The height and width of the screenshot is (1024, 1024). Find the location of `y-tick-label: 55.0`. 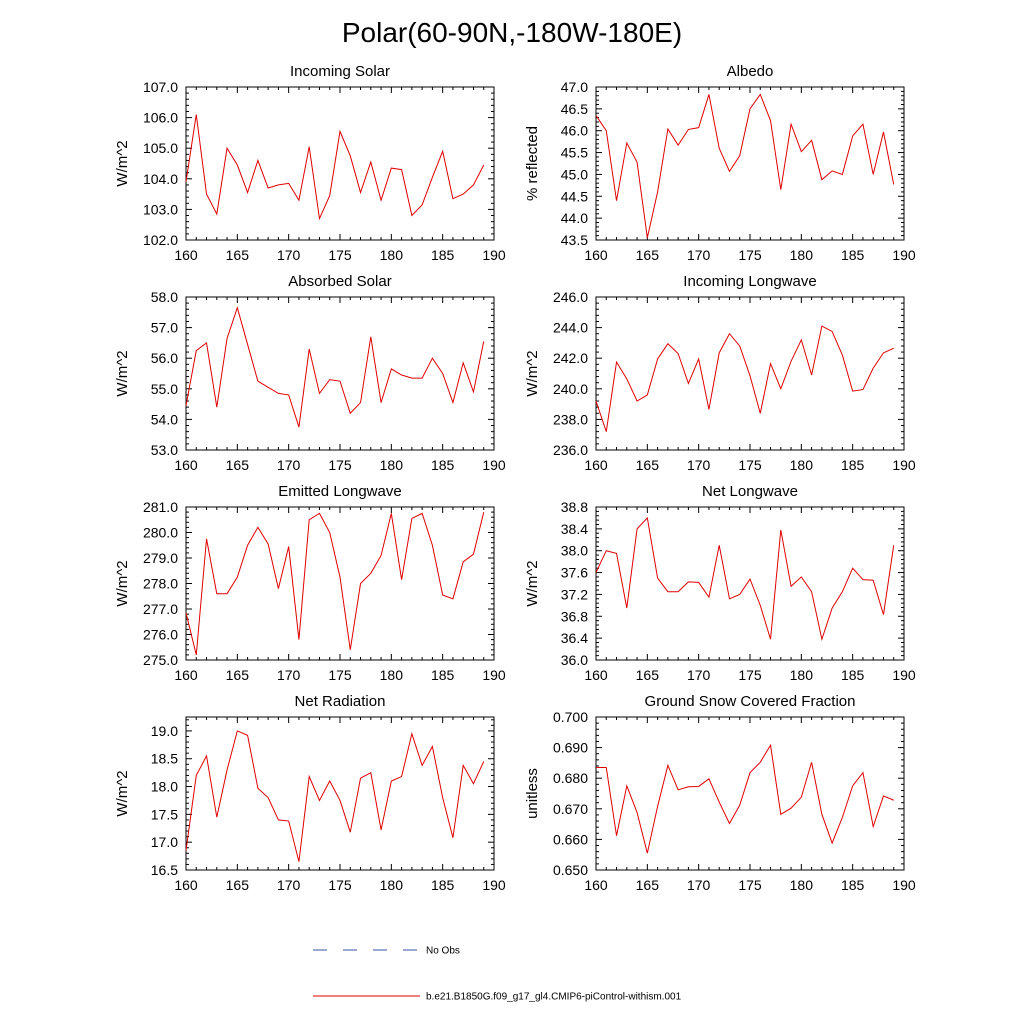

y-tick-label: 55.0 is located at coordinates (164, 389).